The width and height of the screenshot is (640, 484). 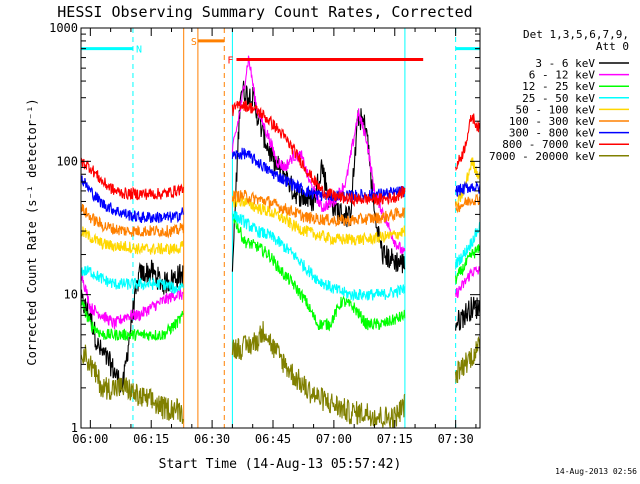 What do you see at coordinates (74, 428) in the screenshot?
I see `y-tick-label-0: 1` at bounding box center [74, 428].